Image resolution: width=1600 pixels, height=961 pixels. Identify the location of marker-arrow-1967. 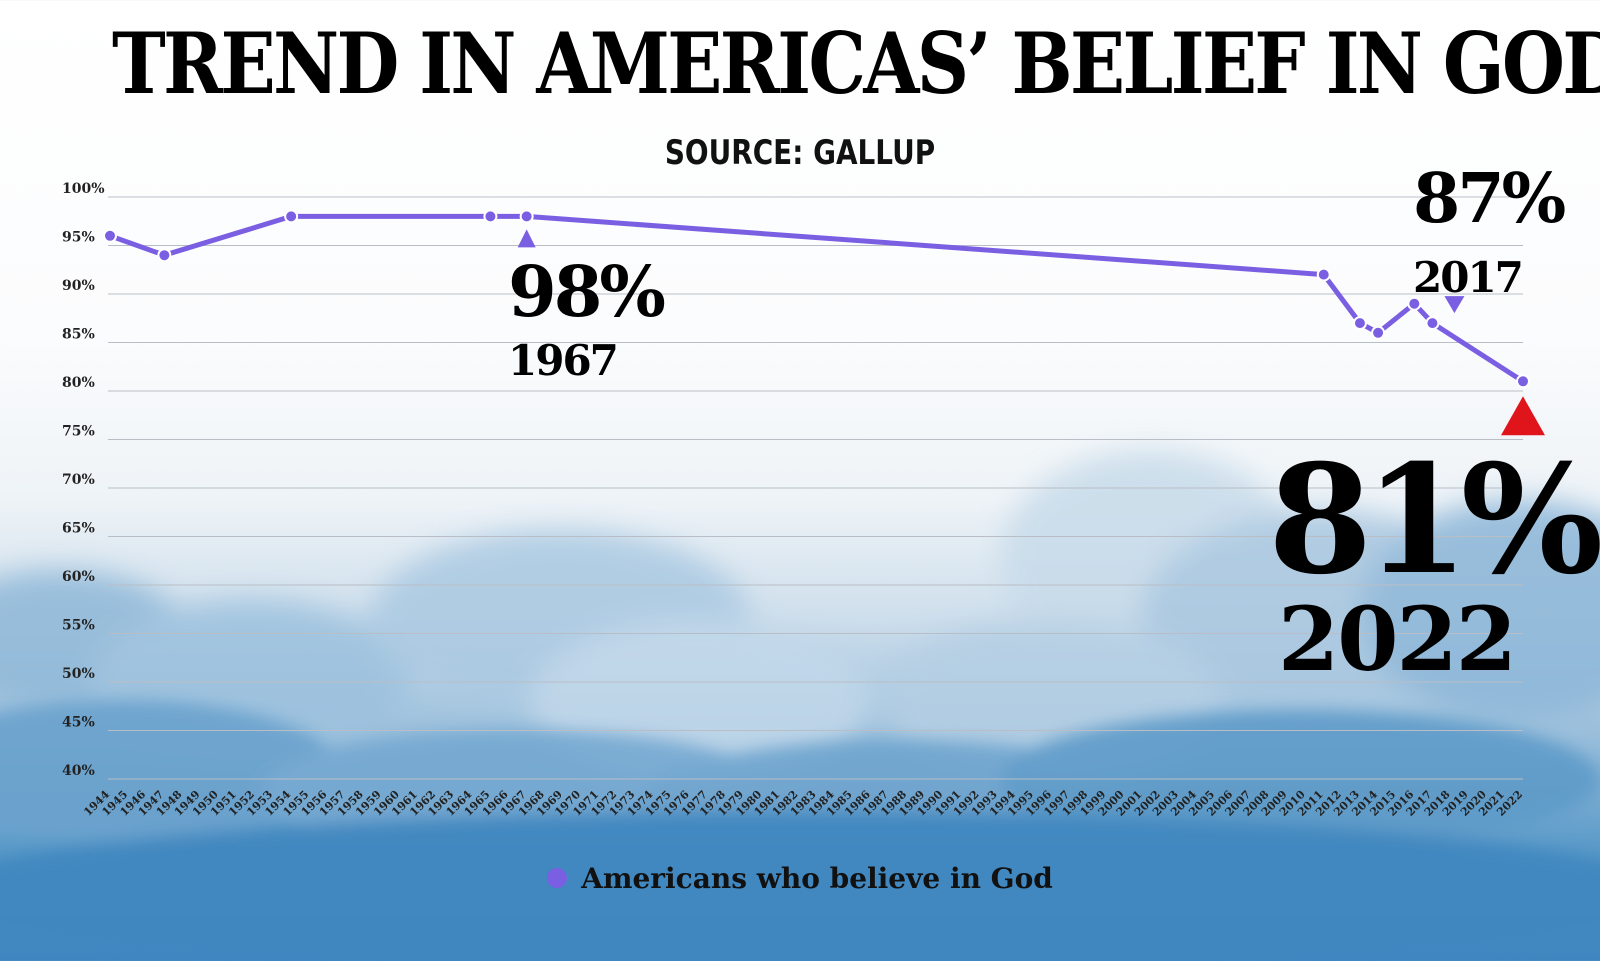
(526, 238).